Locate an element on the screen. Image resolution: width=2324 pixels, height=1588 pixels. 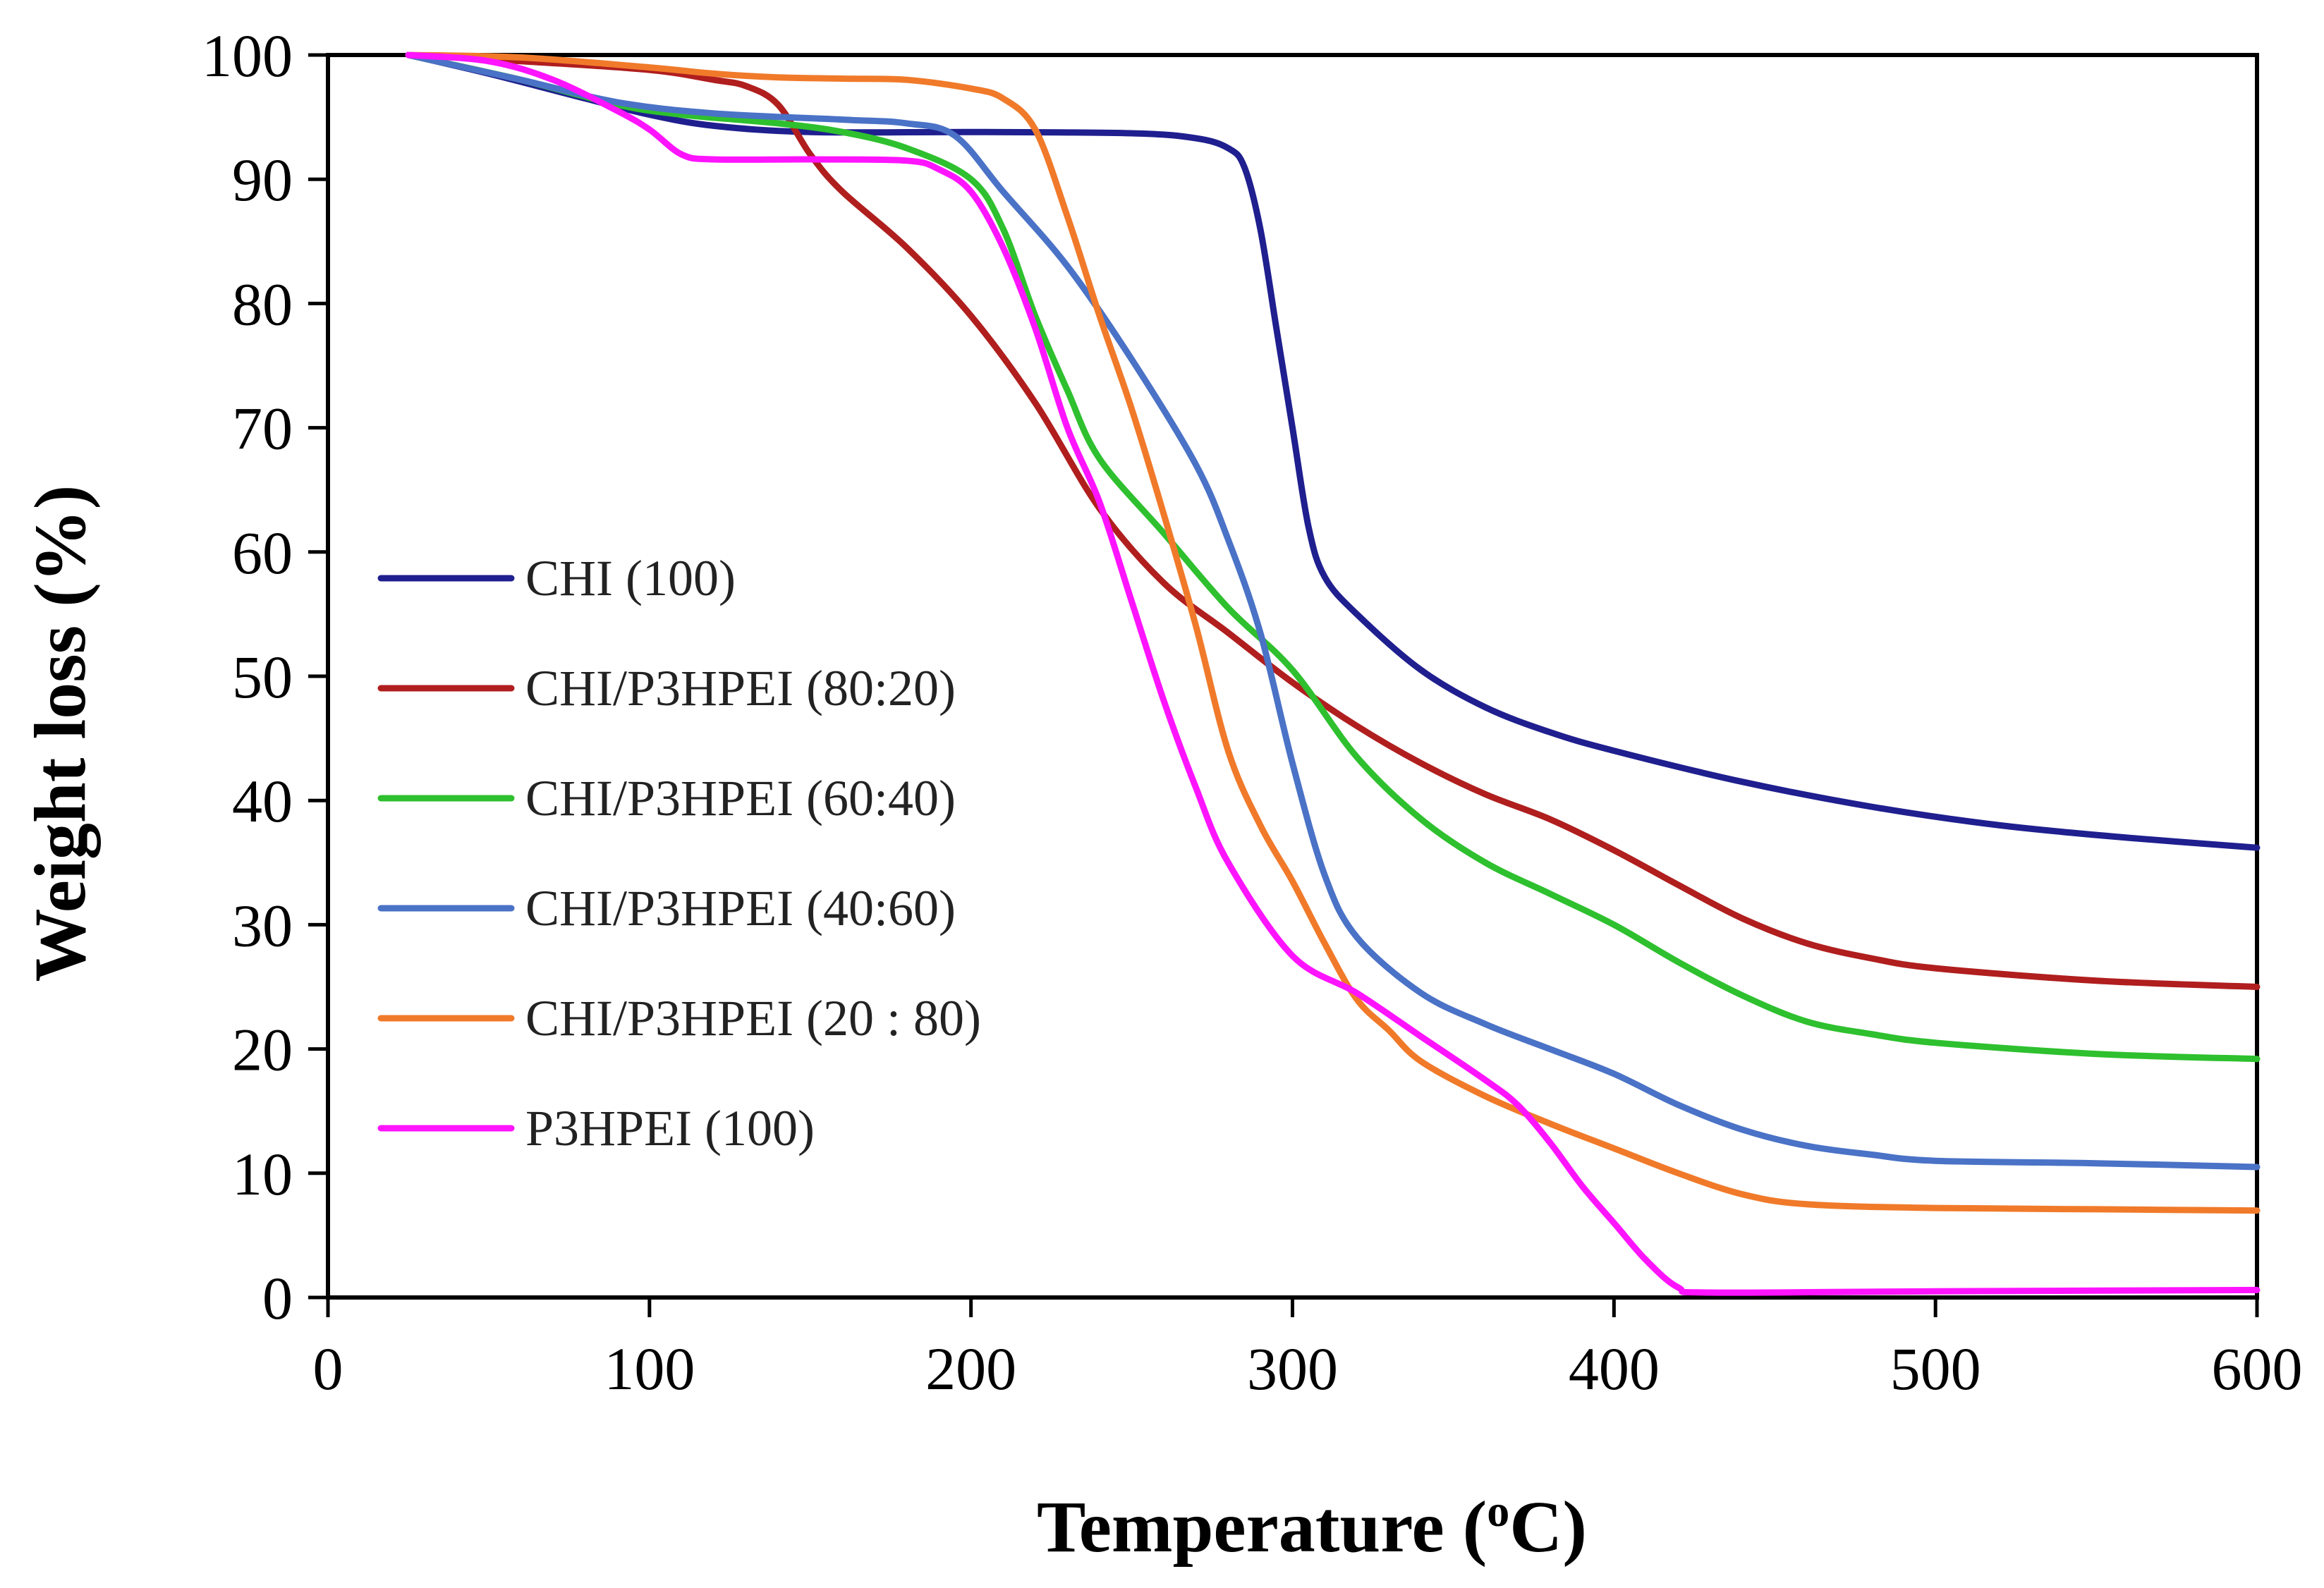
x-axis-title: Temperature (oC) is located at coordinates (1312, 1527).